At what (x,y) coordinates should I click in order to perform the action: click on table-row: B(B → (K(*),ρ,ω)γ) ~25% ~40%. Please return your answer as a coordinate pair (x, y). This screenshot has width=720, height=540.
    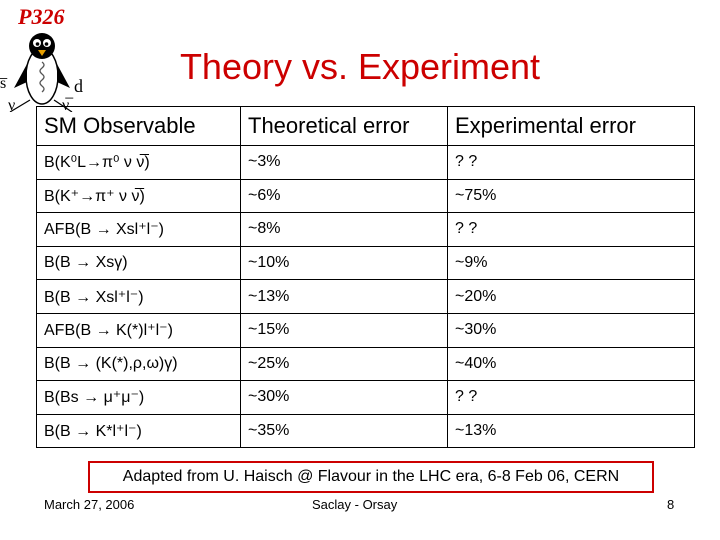
    Looking at the image, I should click on (365, 364).